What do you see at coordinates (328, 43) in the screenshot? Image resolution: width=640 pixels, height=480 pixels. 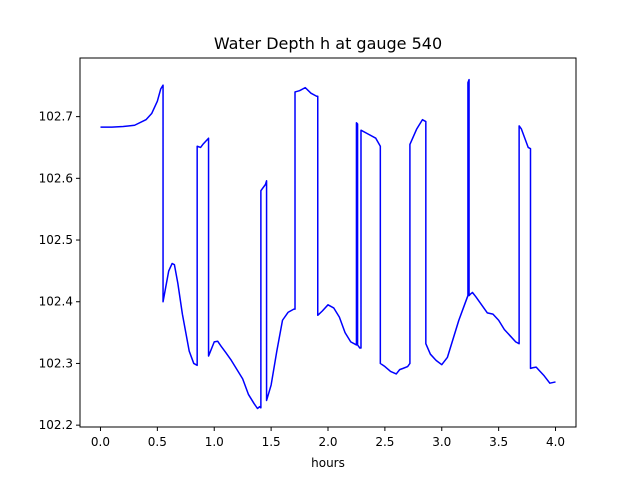 I see `chart-title: Water Depth h at gauge 540` at bounding box center [328, 43].